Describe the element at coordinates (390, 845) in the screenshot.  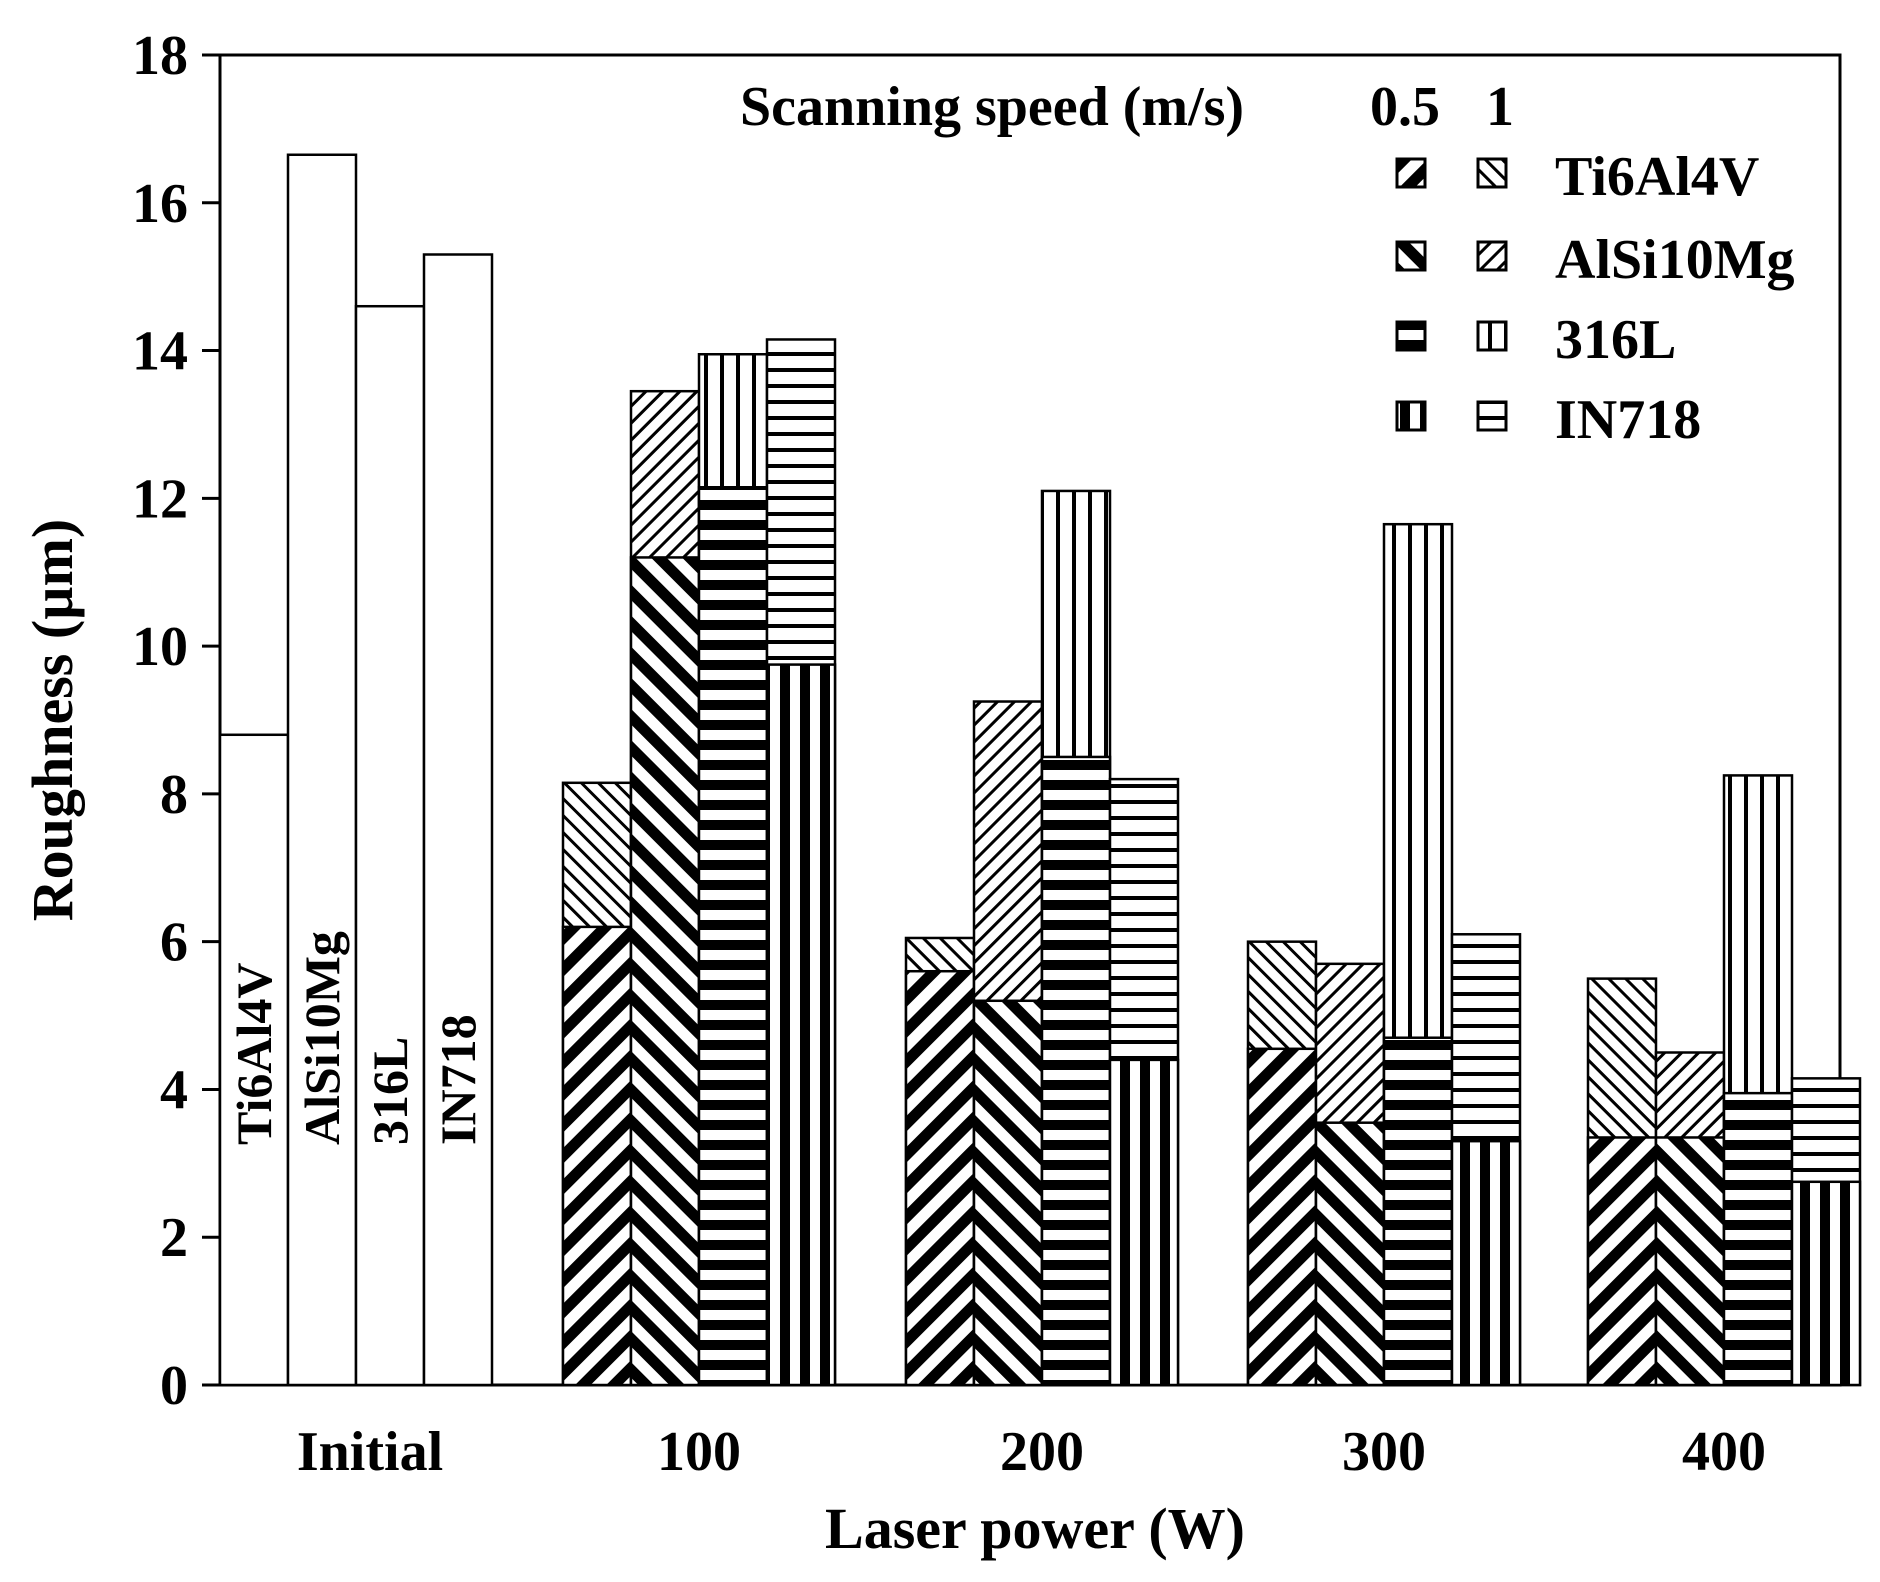
I see `bar-initial-316l` at that location.